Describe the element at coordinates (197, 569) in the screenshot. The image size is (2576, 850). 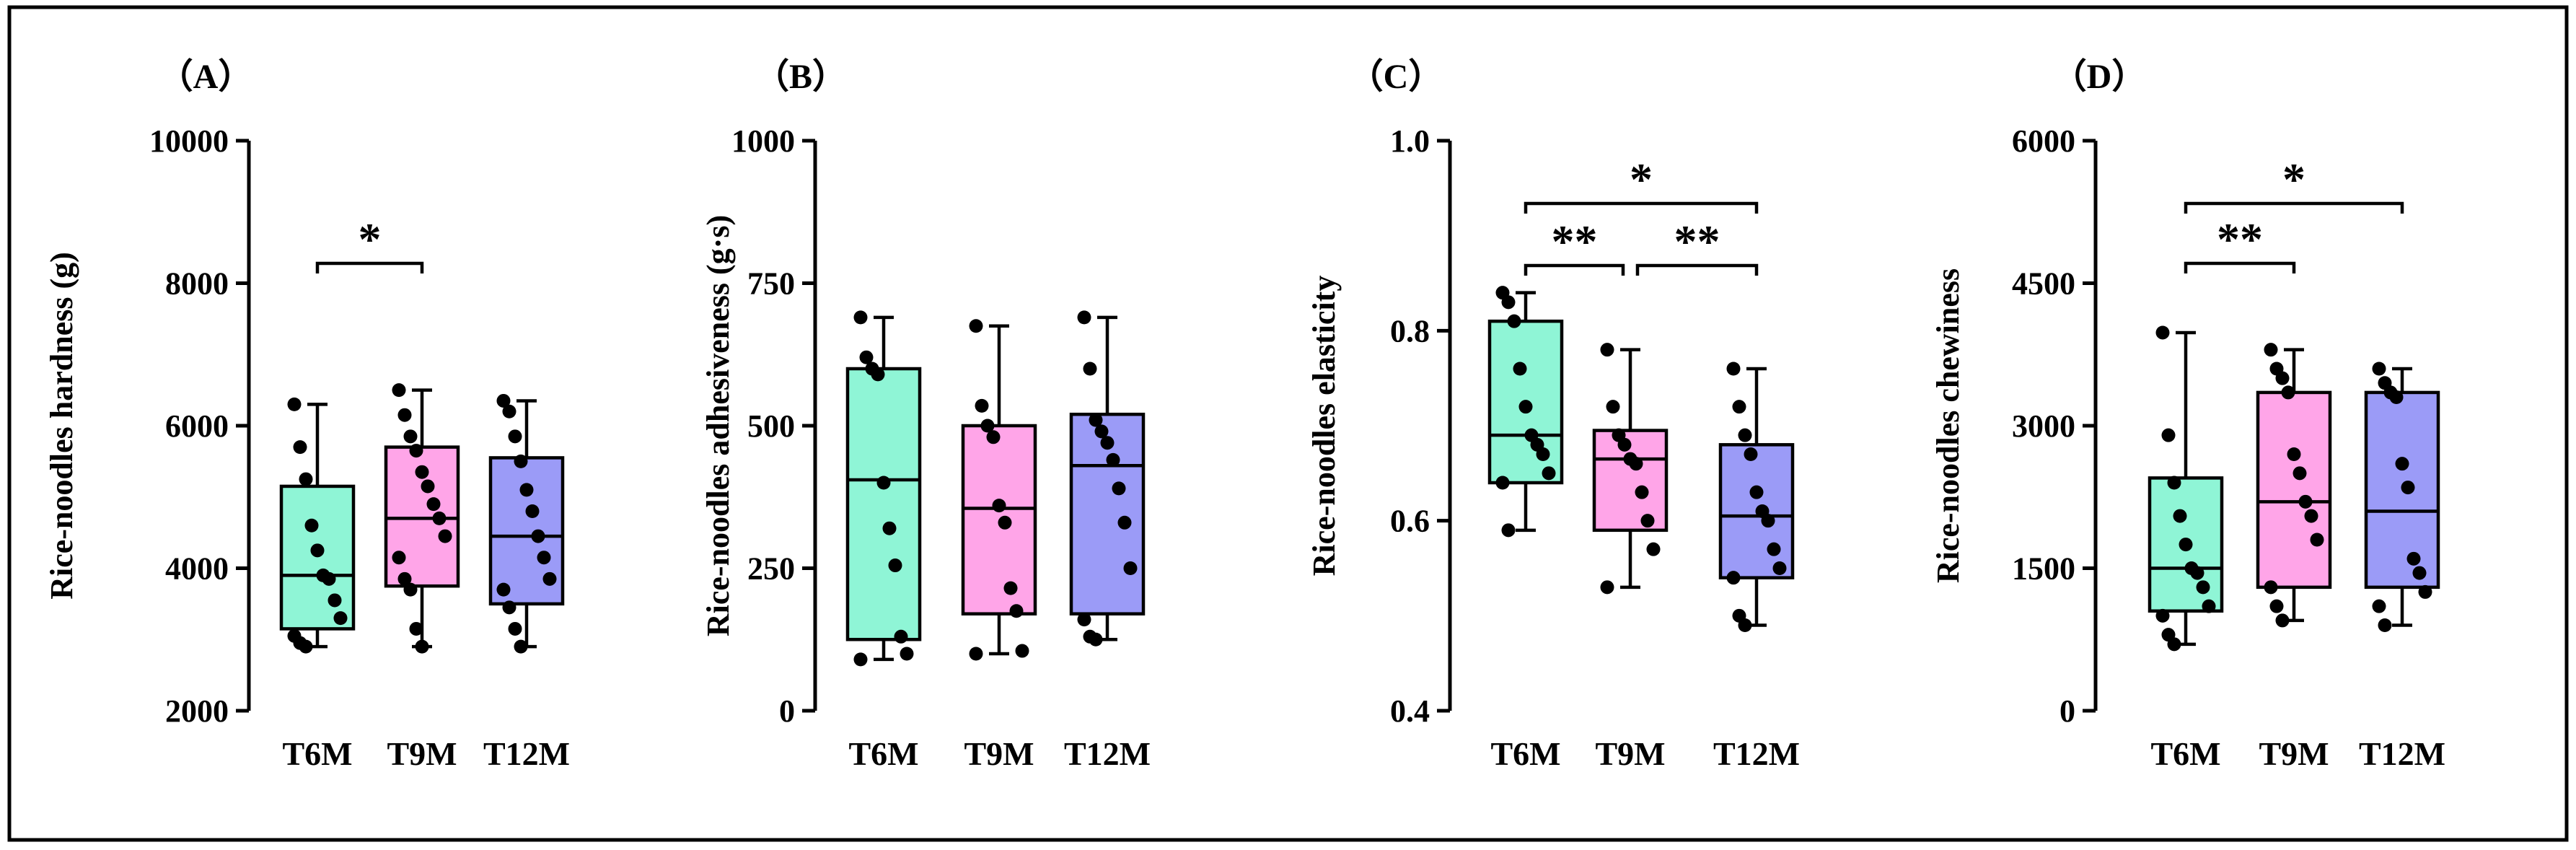
I see `y-tick-label: 4000` at that location.